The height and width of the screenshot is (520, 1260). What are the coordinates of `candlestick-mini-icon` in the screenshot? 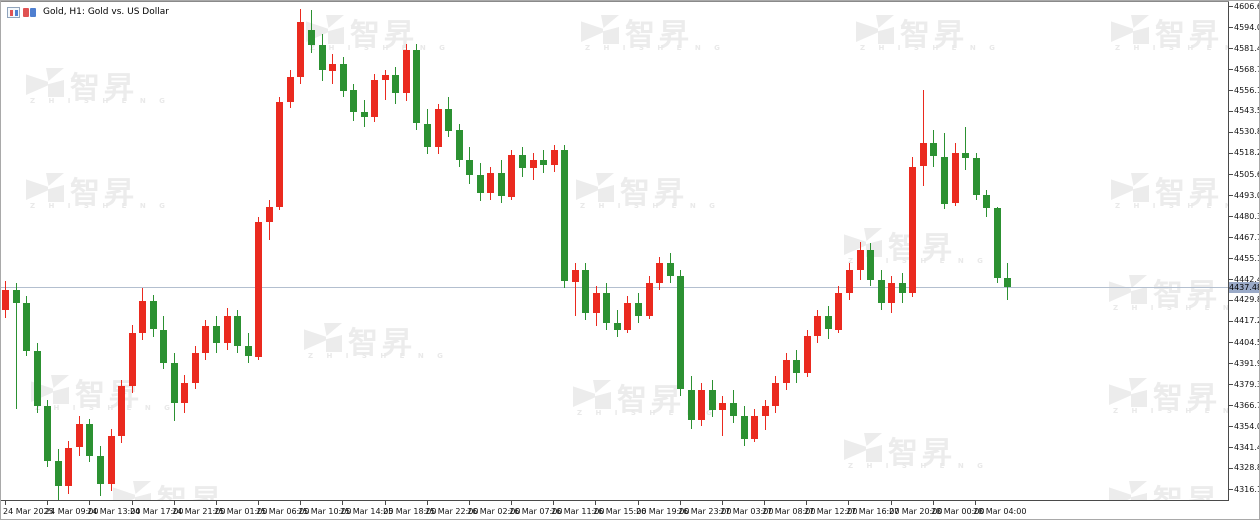 It's located at (13, 12).